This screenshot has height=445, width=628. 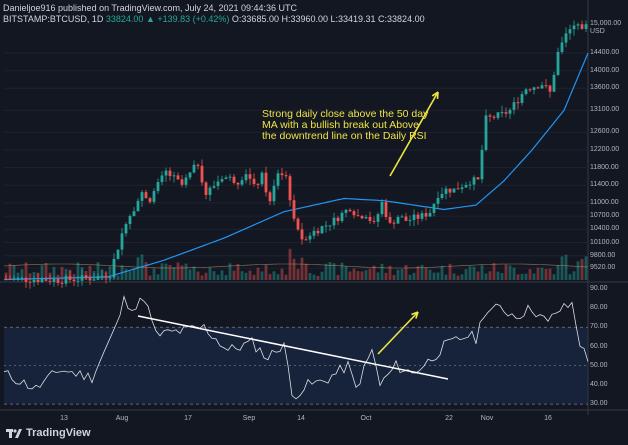 I want to click on price-tick-label: 13600.00, so click(x=605, y=88).